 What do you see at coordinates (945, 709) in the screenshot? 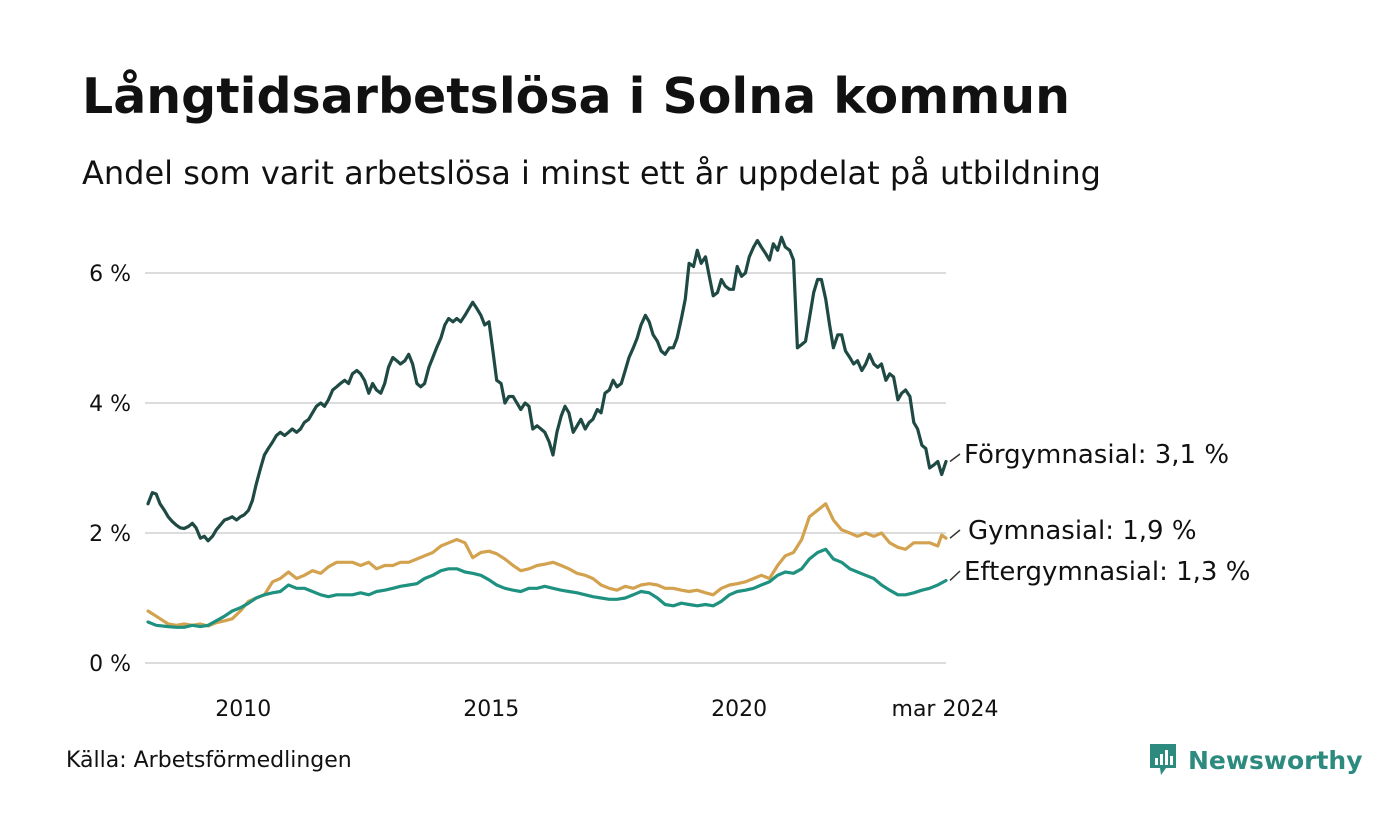
I see `x-tick-label: mar 2024` at bounding box center [945, 709].